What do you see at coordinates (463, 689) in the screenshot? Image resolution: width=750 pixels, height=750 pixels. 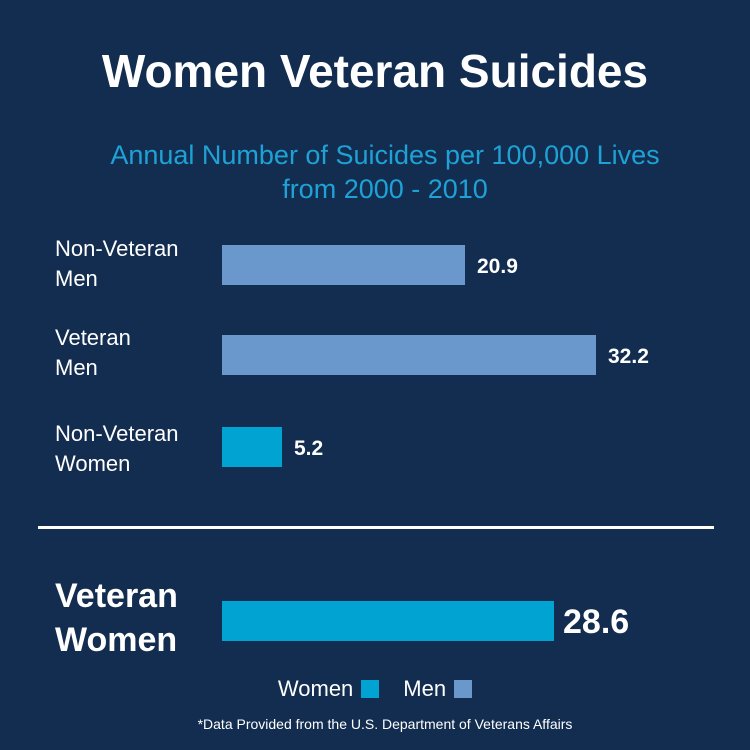 I see `legend-swatch-men` at bounding box center [463, 689].